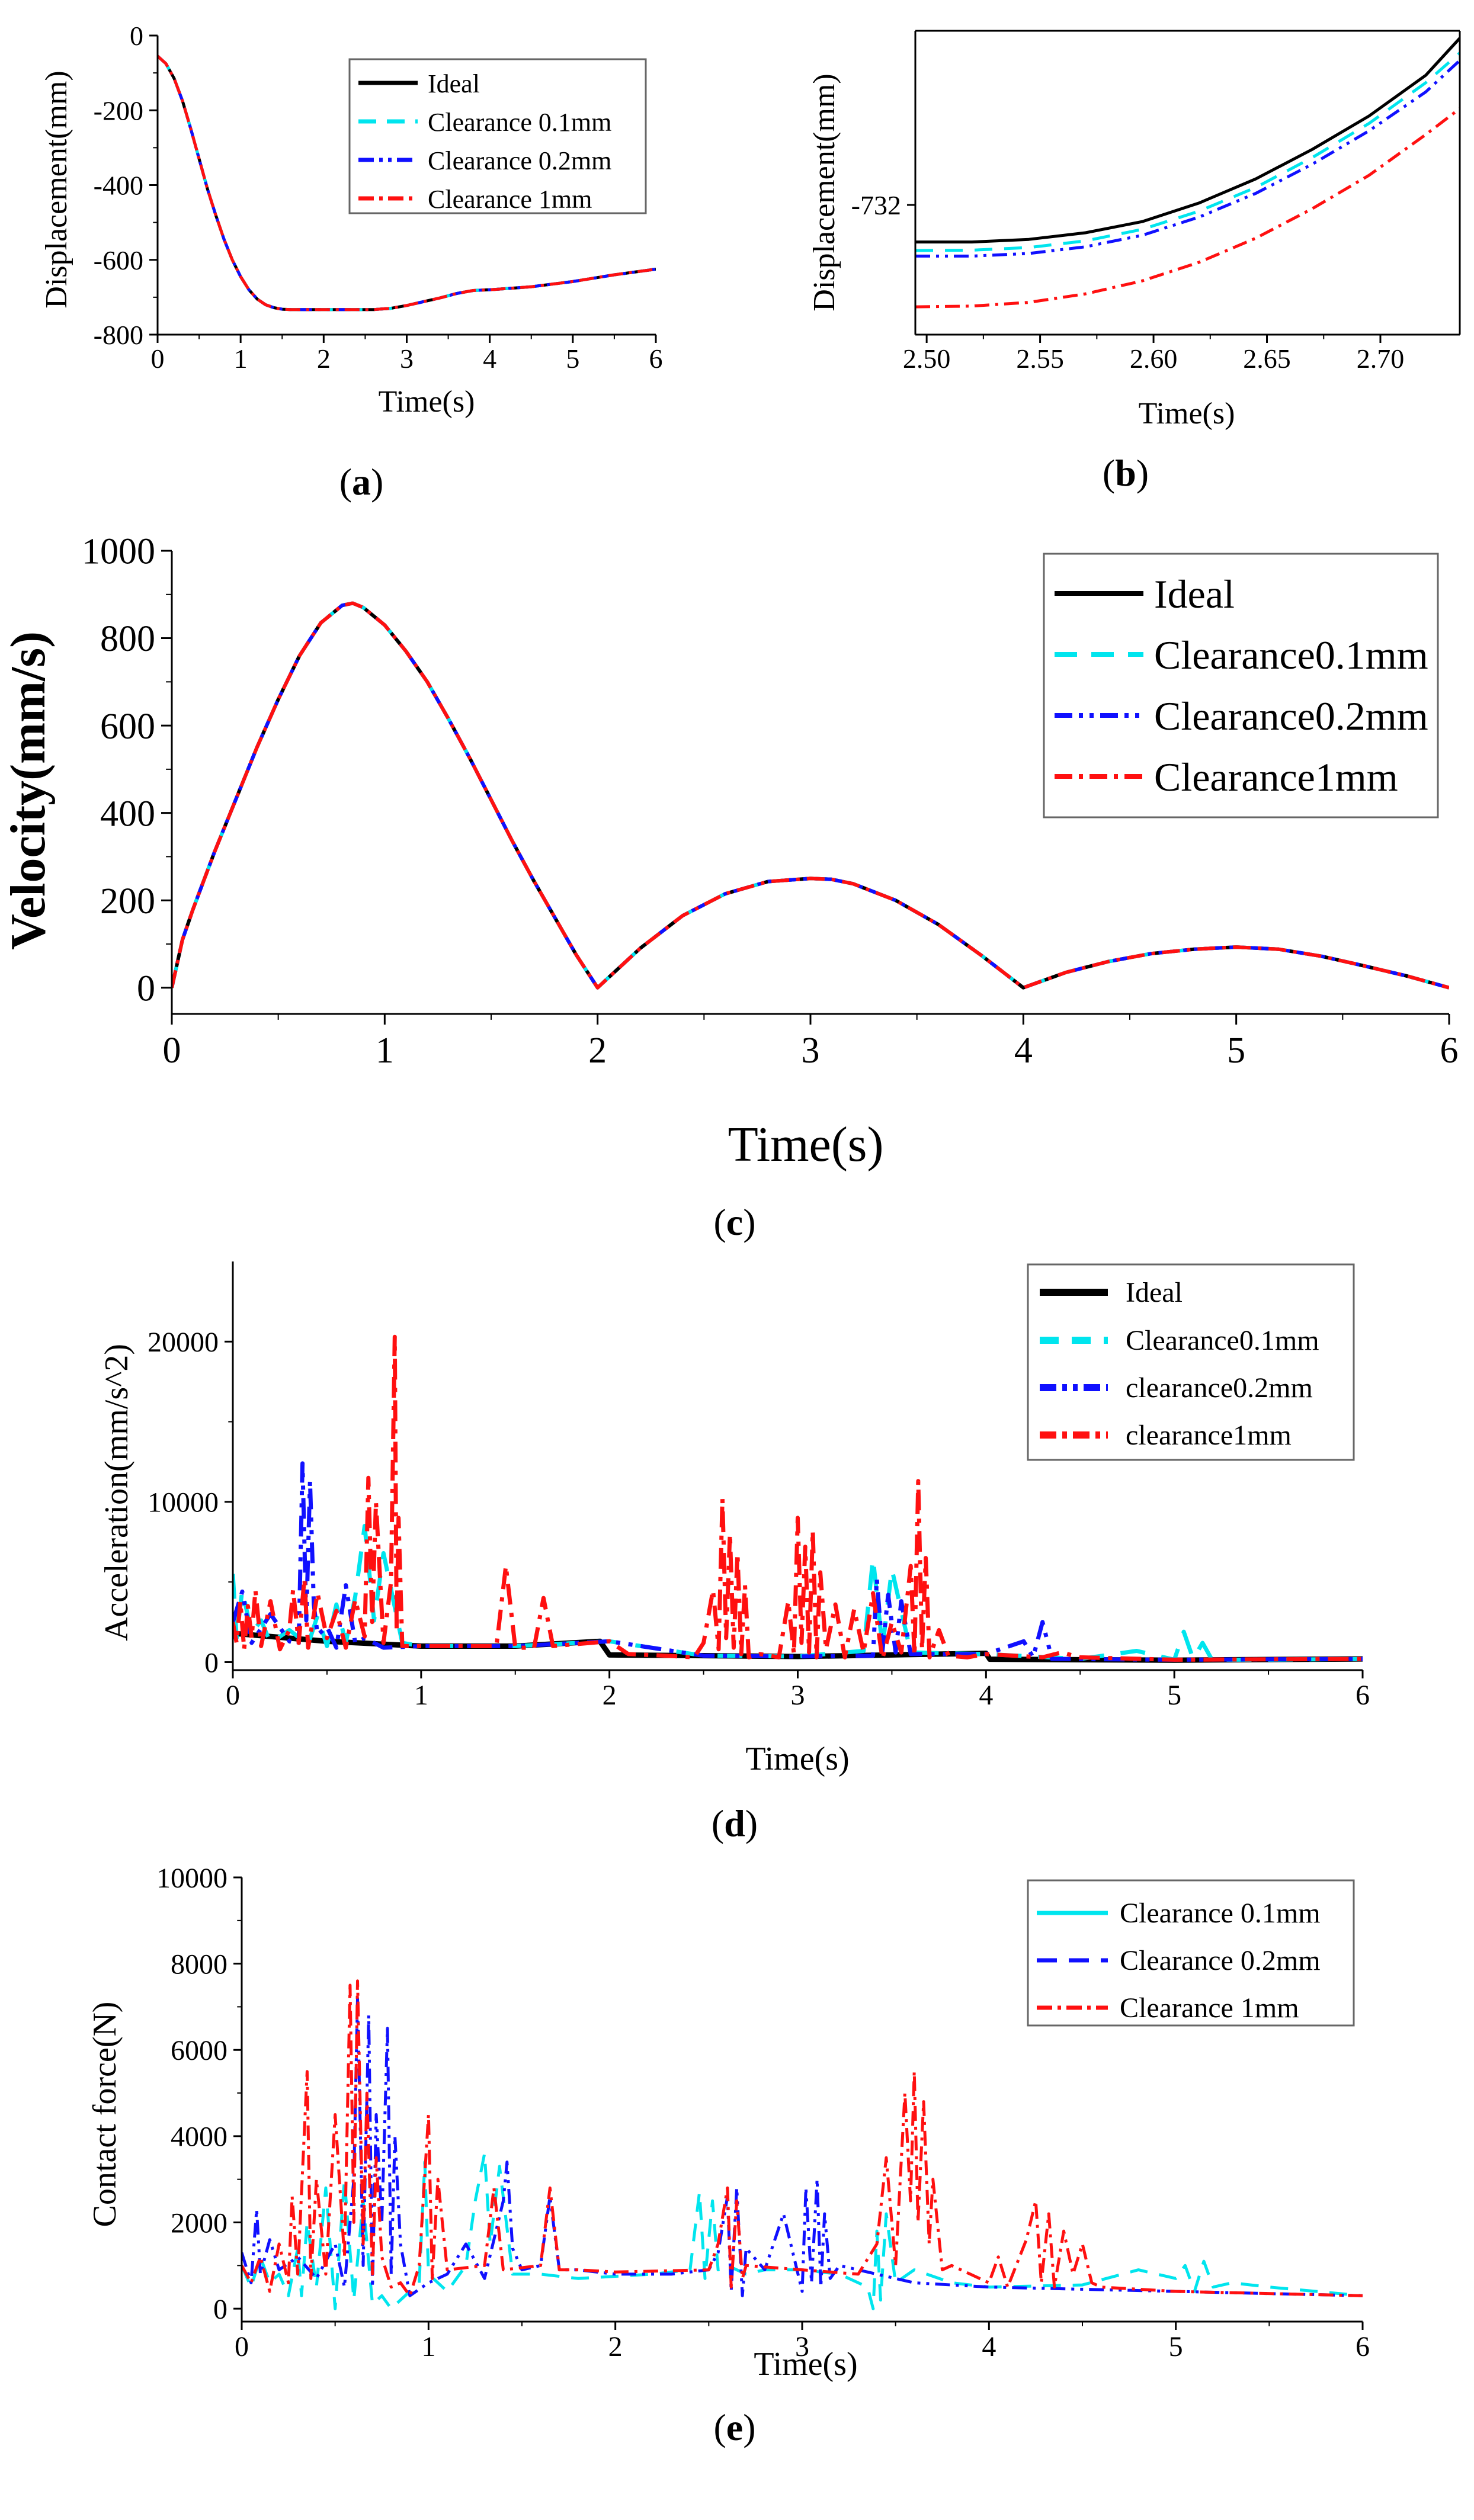  I want to click on legend-label-c1: Clearance 1mm, so click(1209, 2008).